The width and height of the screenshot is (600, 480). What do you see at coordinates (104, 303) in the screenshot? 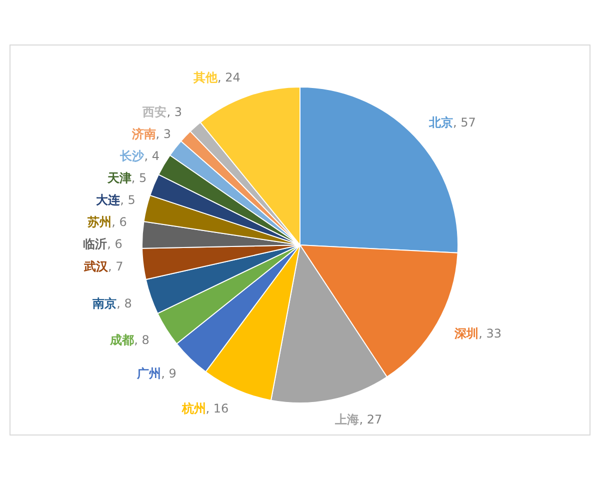
I see `slice-label: 南京` at bounding box center [104, 303].